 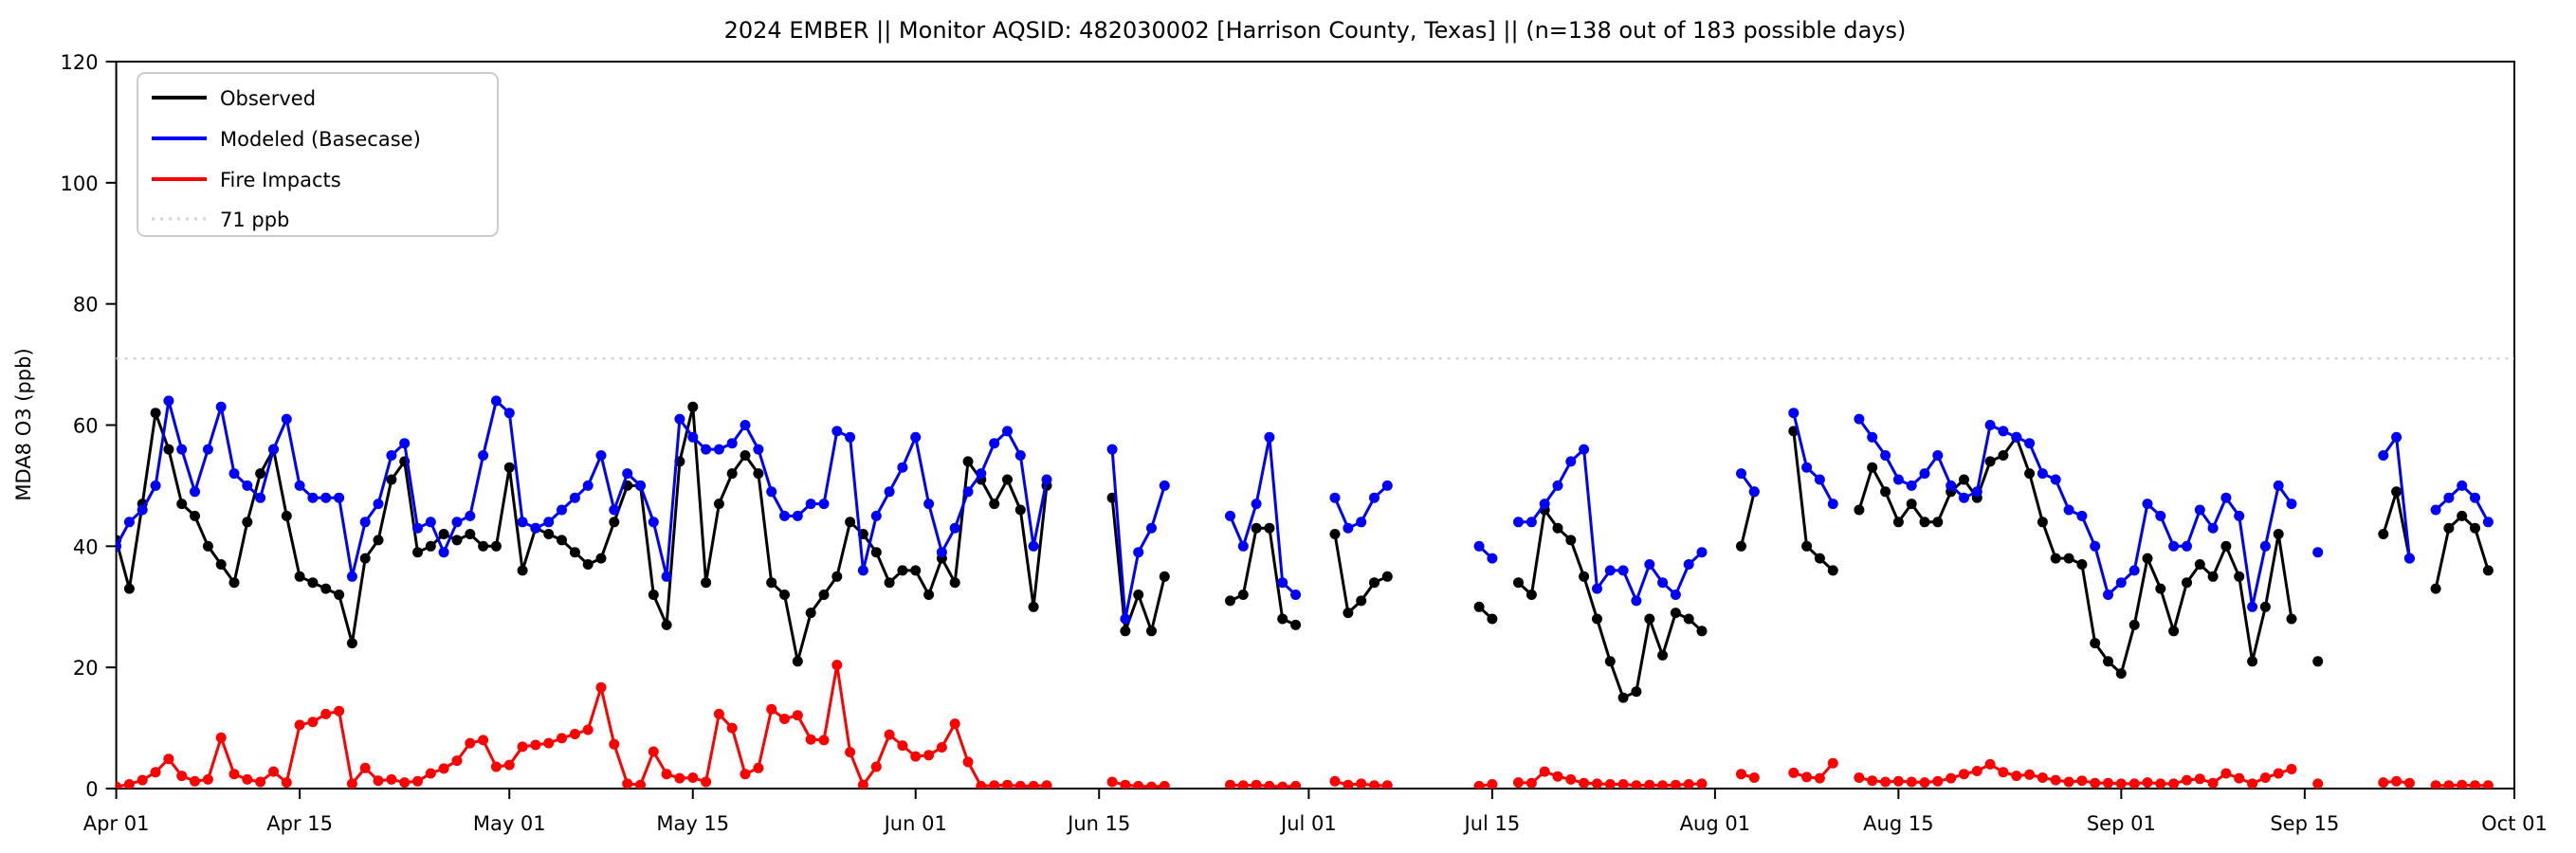 I want to click on x-tick-label: Aug 15, so click(x=1898, y=823).